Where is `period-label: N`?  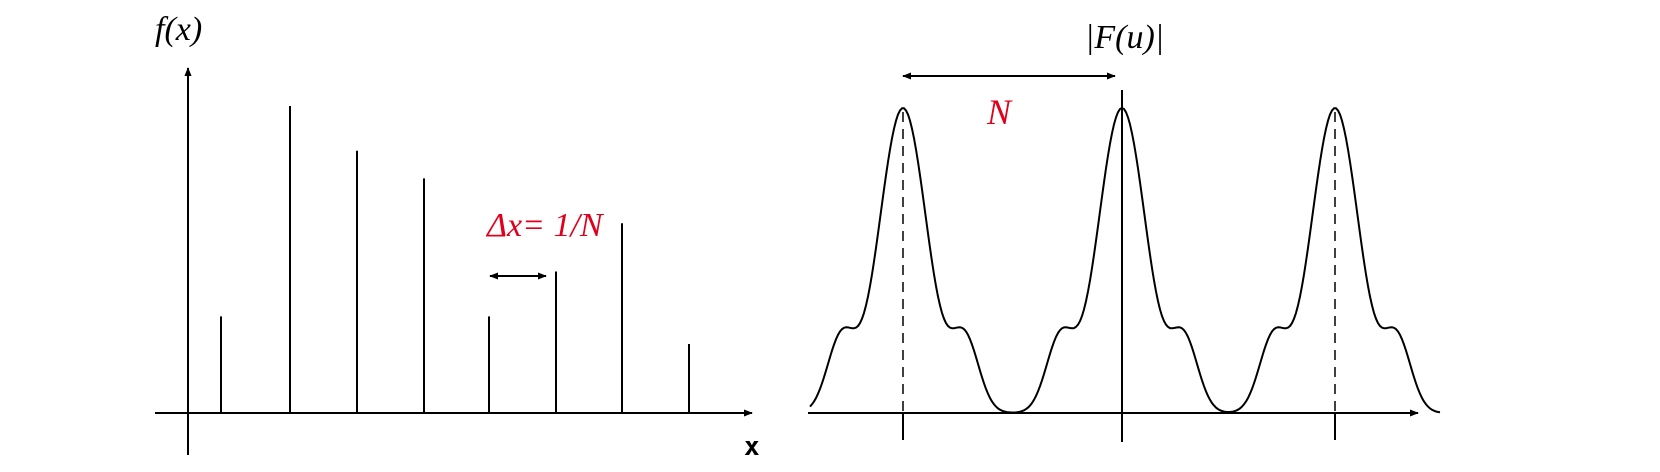
period-label: N is located at coordinates (999, 112).